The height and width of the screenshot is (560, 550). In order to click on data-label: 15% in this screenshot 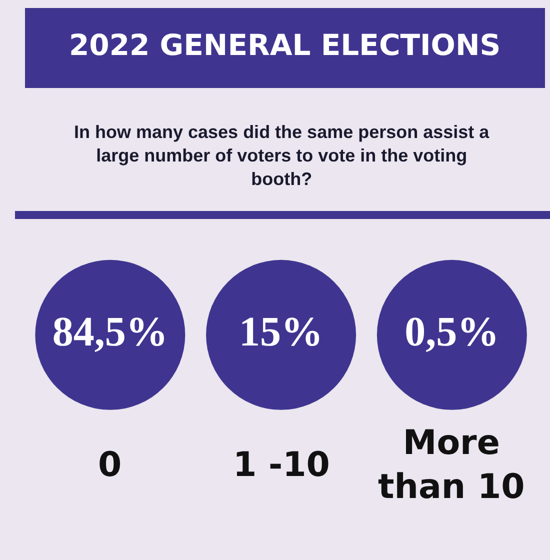, I will do `click(281, 332)`.